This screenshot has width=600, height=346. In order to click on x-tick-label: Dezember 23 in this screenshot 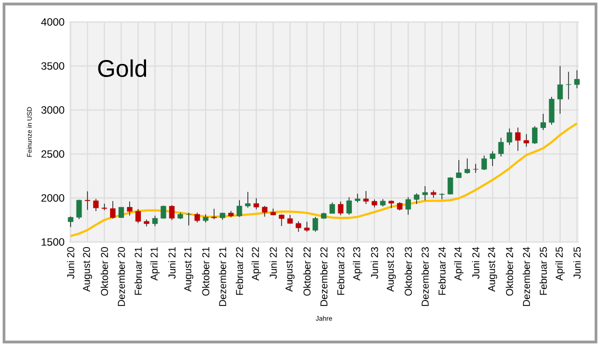, I will do `click(425, 276)`.